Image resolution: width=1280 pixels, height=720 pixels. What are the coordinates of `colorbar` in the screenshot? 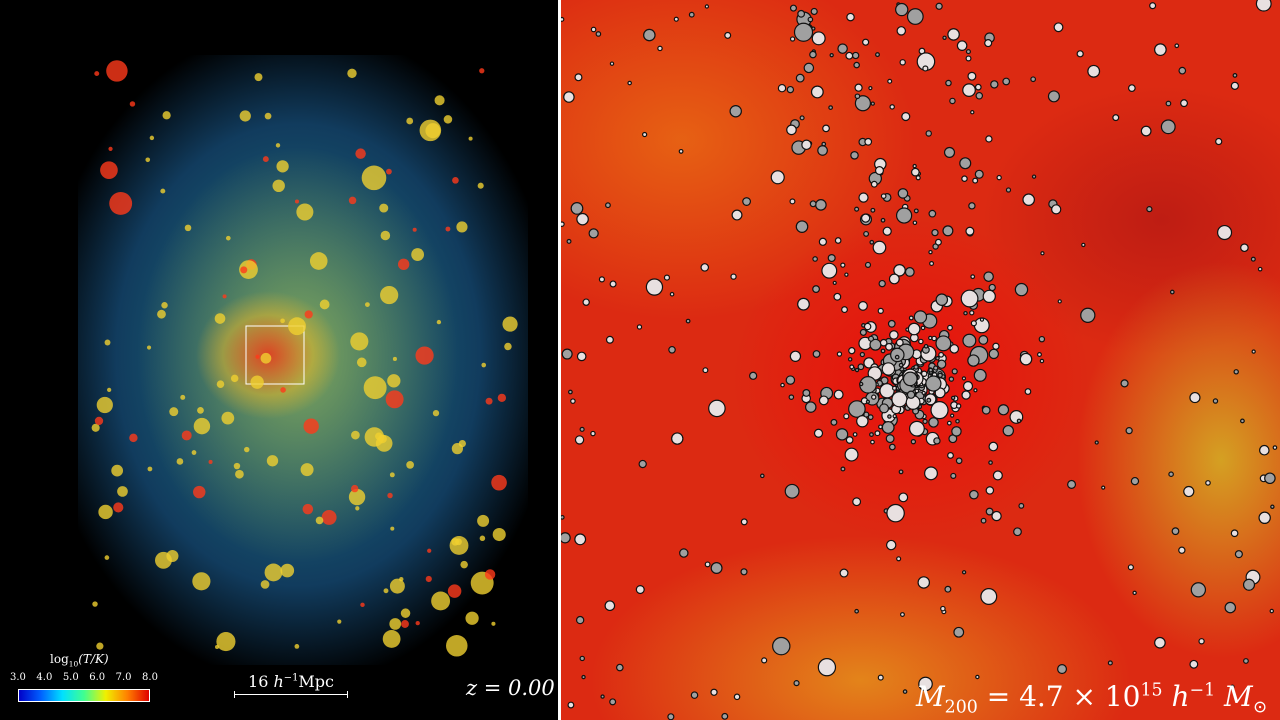 It's located at (84, 695).